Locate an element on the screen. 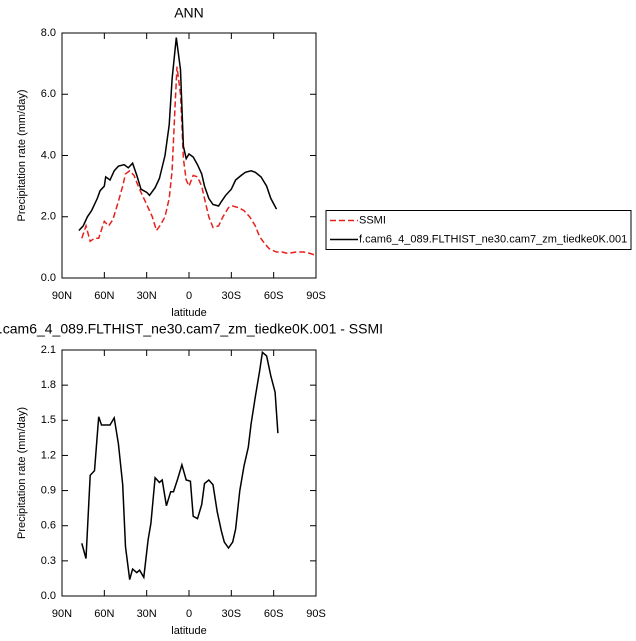 The height and width of the screenshot is (641, 636). y-tick-label: 4.0 is located at coordinates (48, 155).